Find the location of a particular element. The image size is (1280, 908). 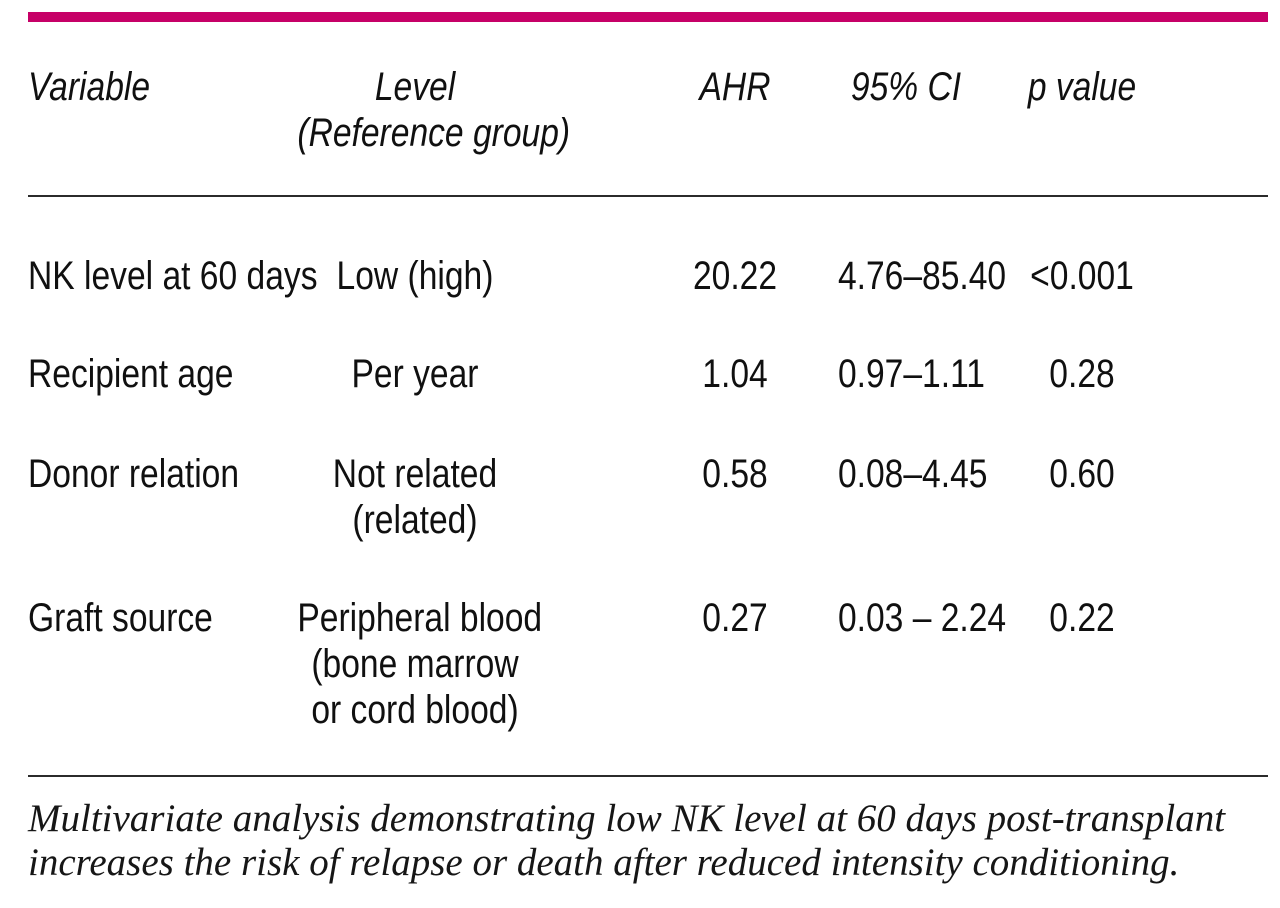

accent-bar is located at coordinates (648, 17).